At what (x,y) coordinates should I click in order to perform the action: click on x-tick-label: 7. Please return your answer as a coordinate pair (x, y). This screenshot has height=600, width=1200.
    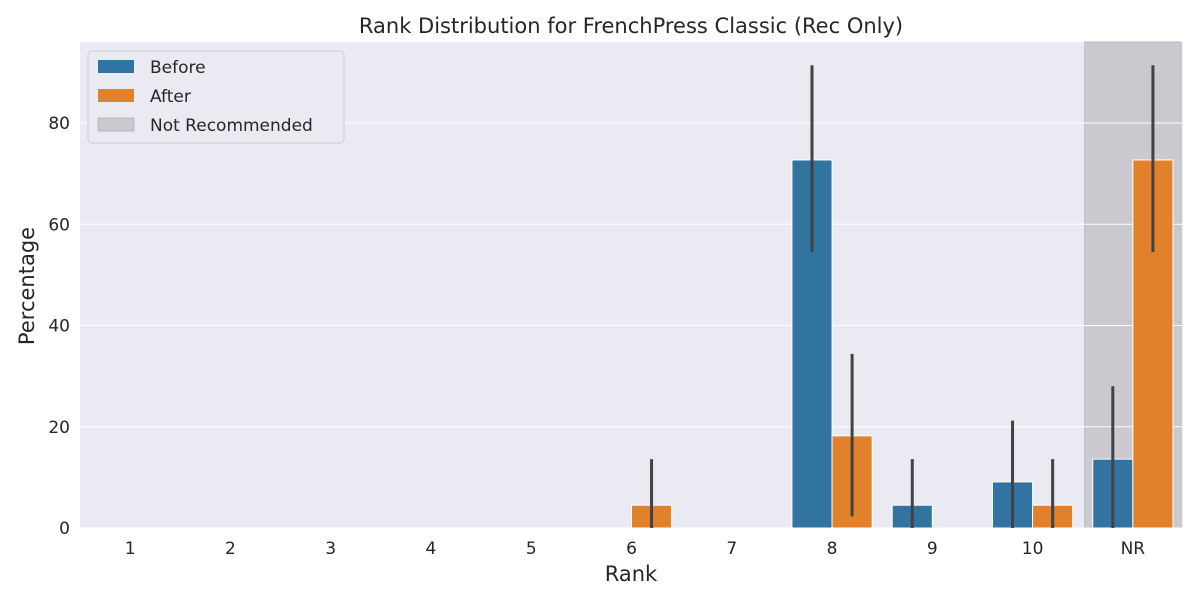
    Looking at the image, I should click on (731, 549).